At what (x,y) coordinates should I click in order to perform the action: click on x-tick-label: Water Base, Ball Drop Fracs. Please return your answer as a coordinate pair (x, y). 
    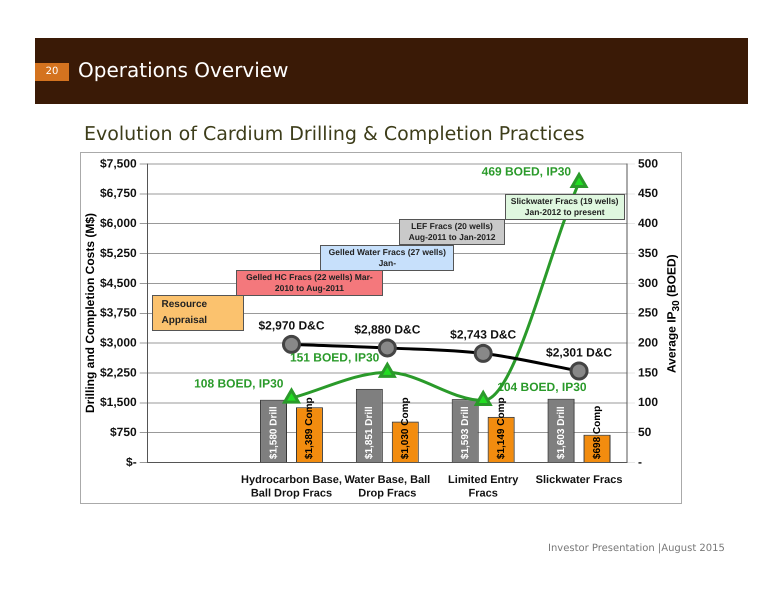
    Looking at the image, I should click on (387, 487).